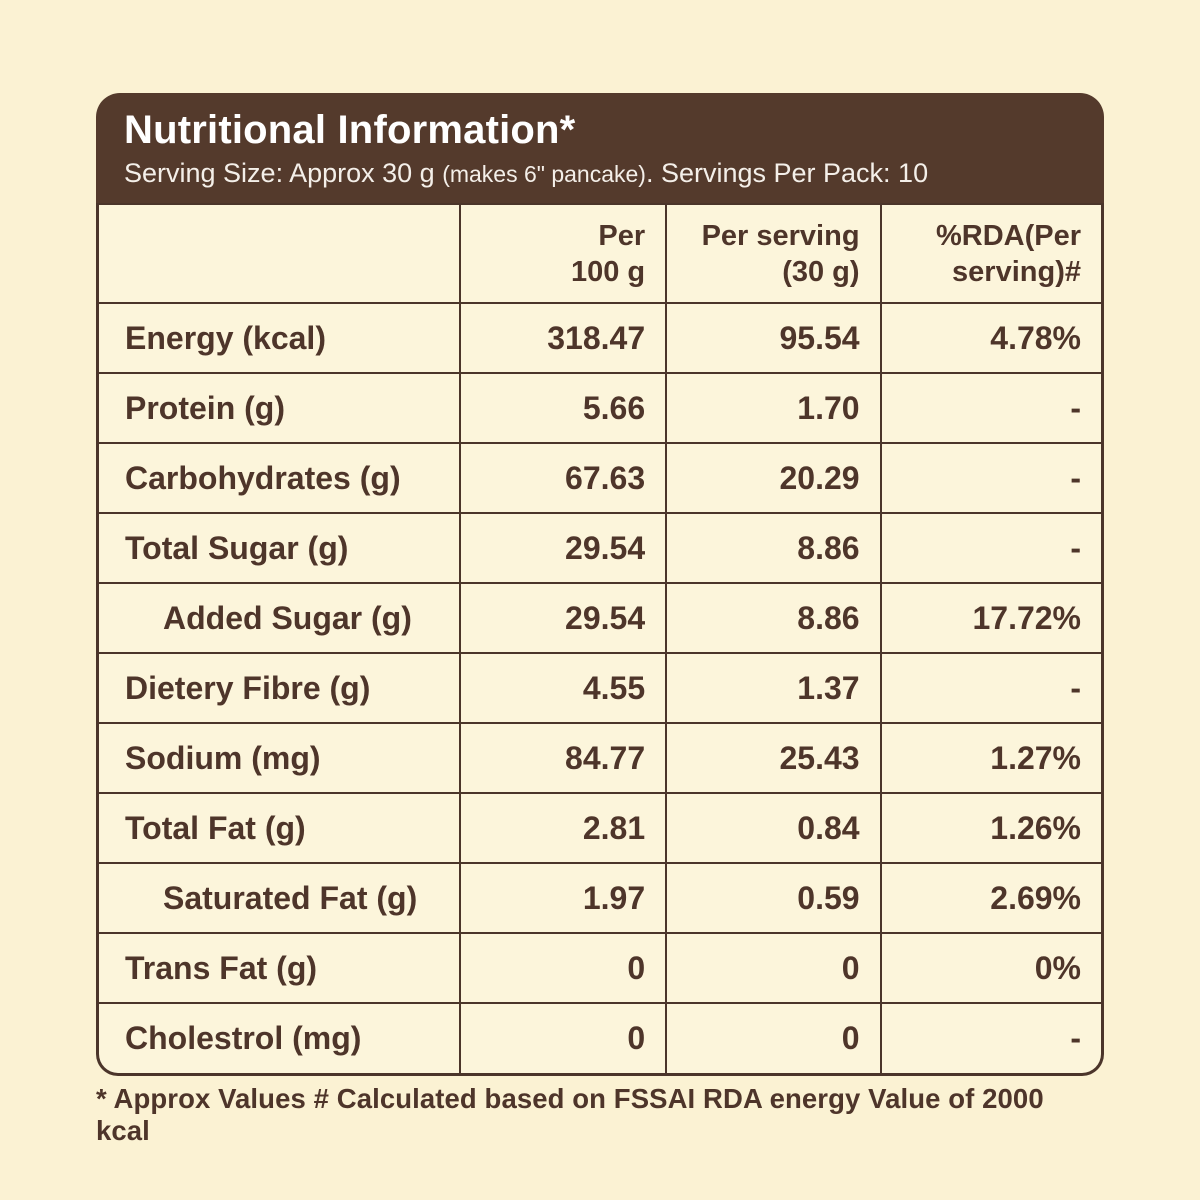 The height and width of the screenshot is (1200, 1200). What do you see at coordinates (773, 898) in the screenshot?
I see `per-serving-value: 0.59` at bounding box center [773, 898].